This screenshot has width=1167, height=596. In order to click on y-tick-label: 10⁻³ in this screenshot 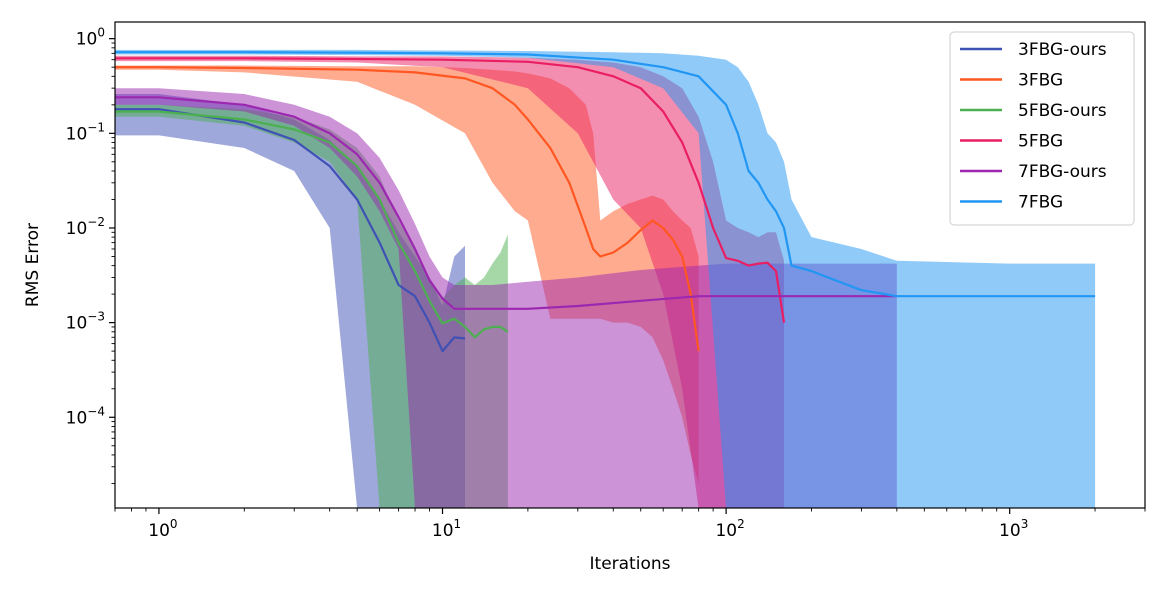, I will do `click(85, 322)`.